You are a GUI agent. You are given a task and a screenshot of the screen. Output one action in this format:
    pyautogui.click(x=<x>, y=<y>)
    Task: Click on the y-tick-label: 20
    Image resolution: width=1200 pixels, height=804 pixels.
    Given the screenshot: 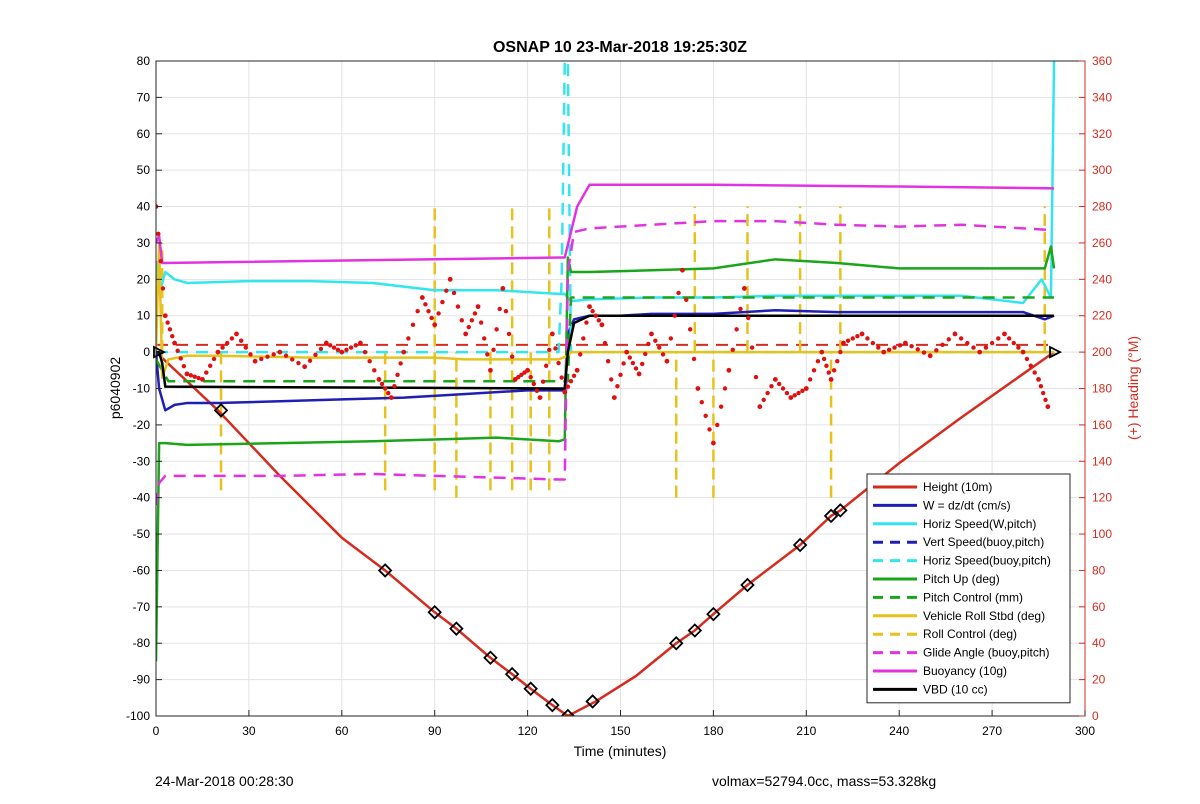 What is the action you would take?
    pyautogui.click(x=144, y=279)
    